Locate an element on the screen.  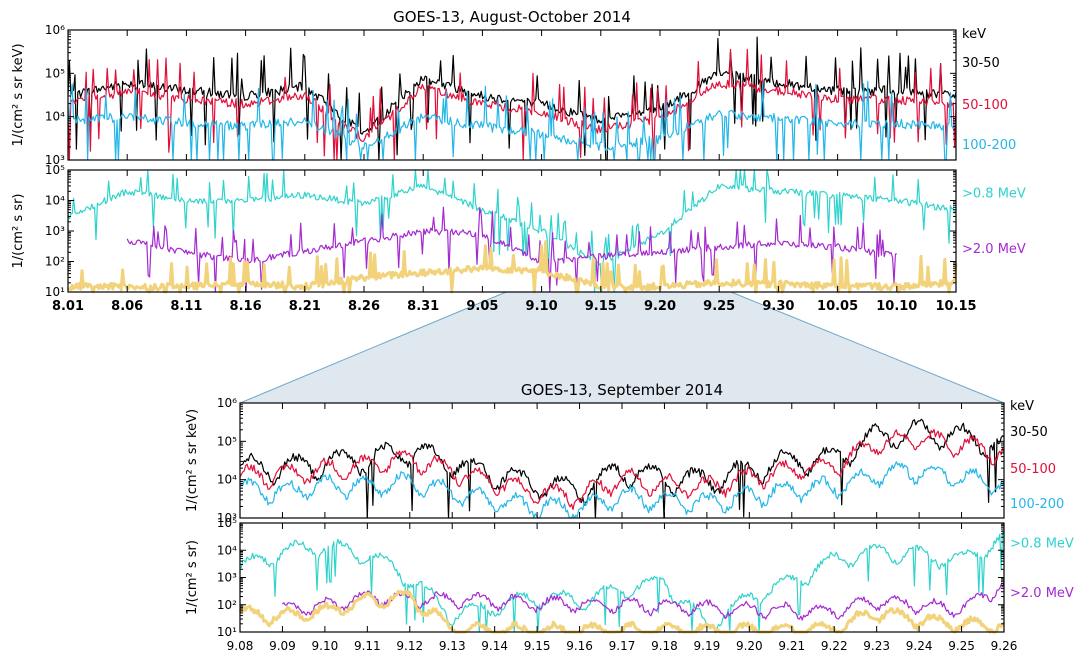
overview-top-ytick-label: 10⁴ is located at coordinates (55, 117).